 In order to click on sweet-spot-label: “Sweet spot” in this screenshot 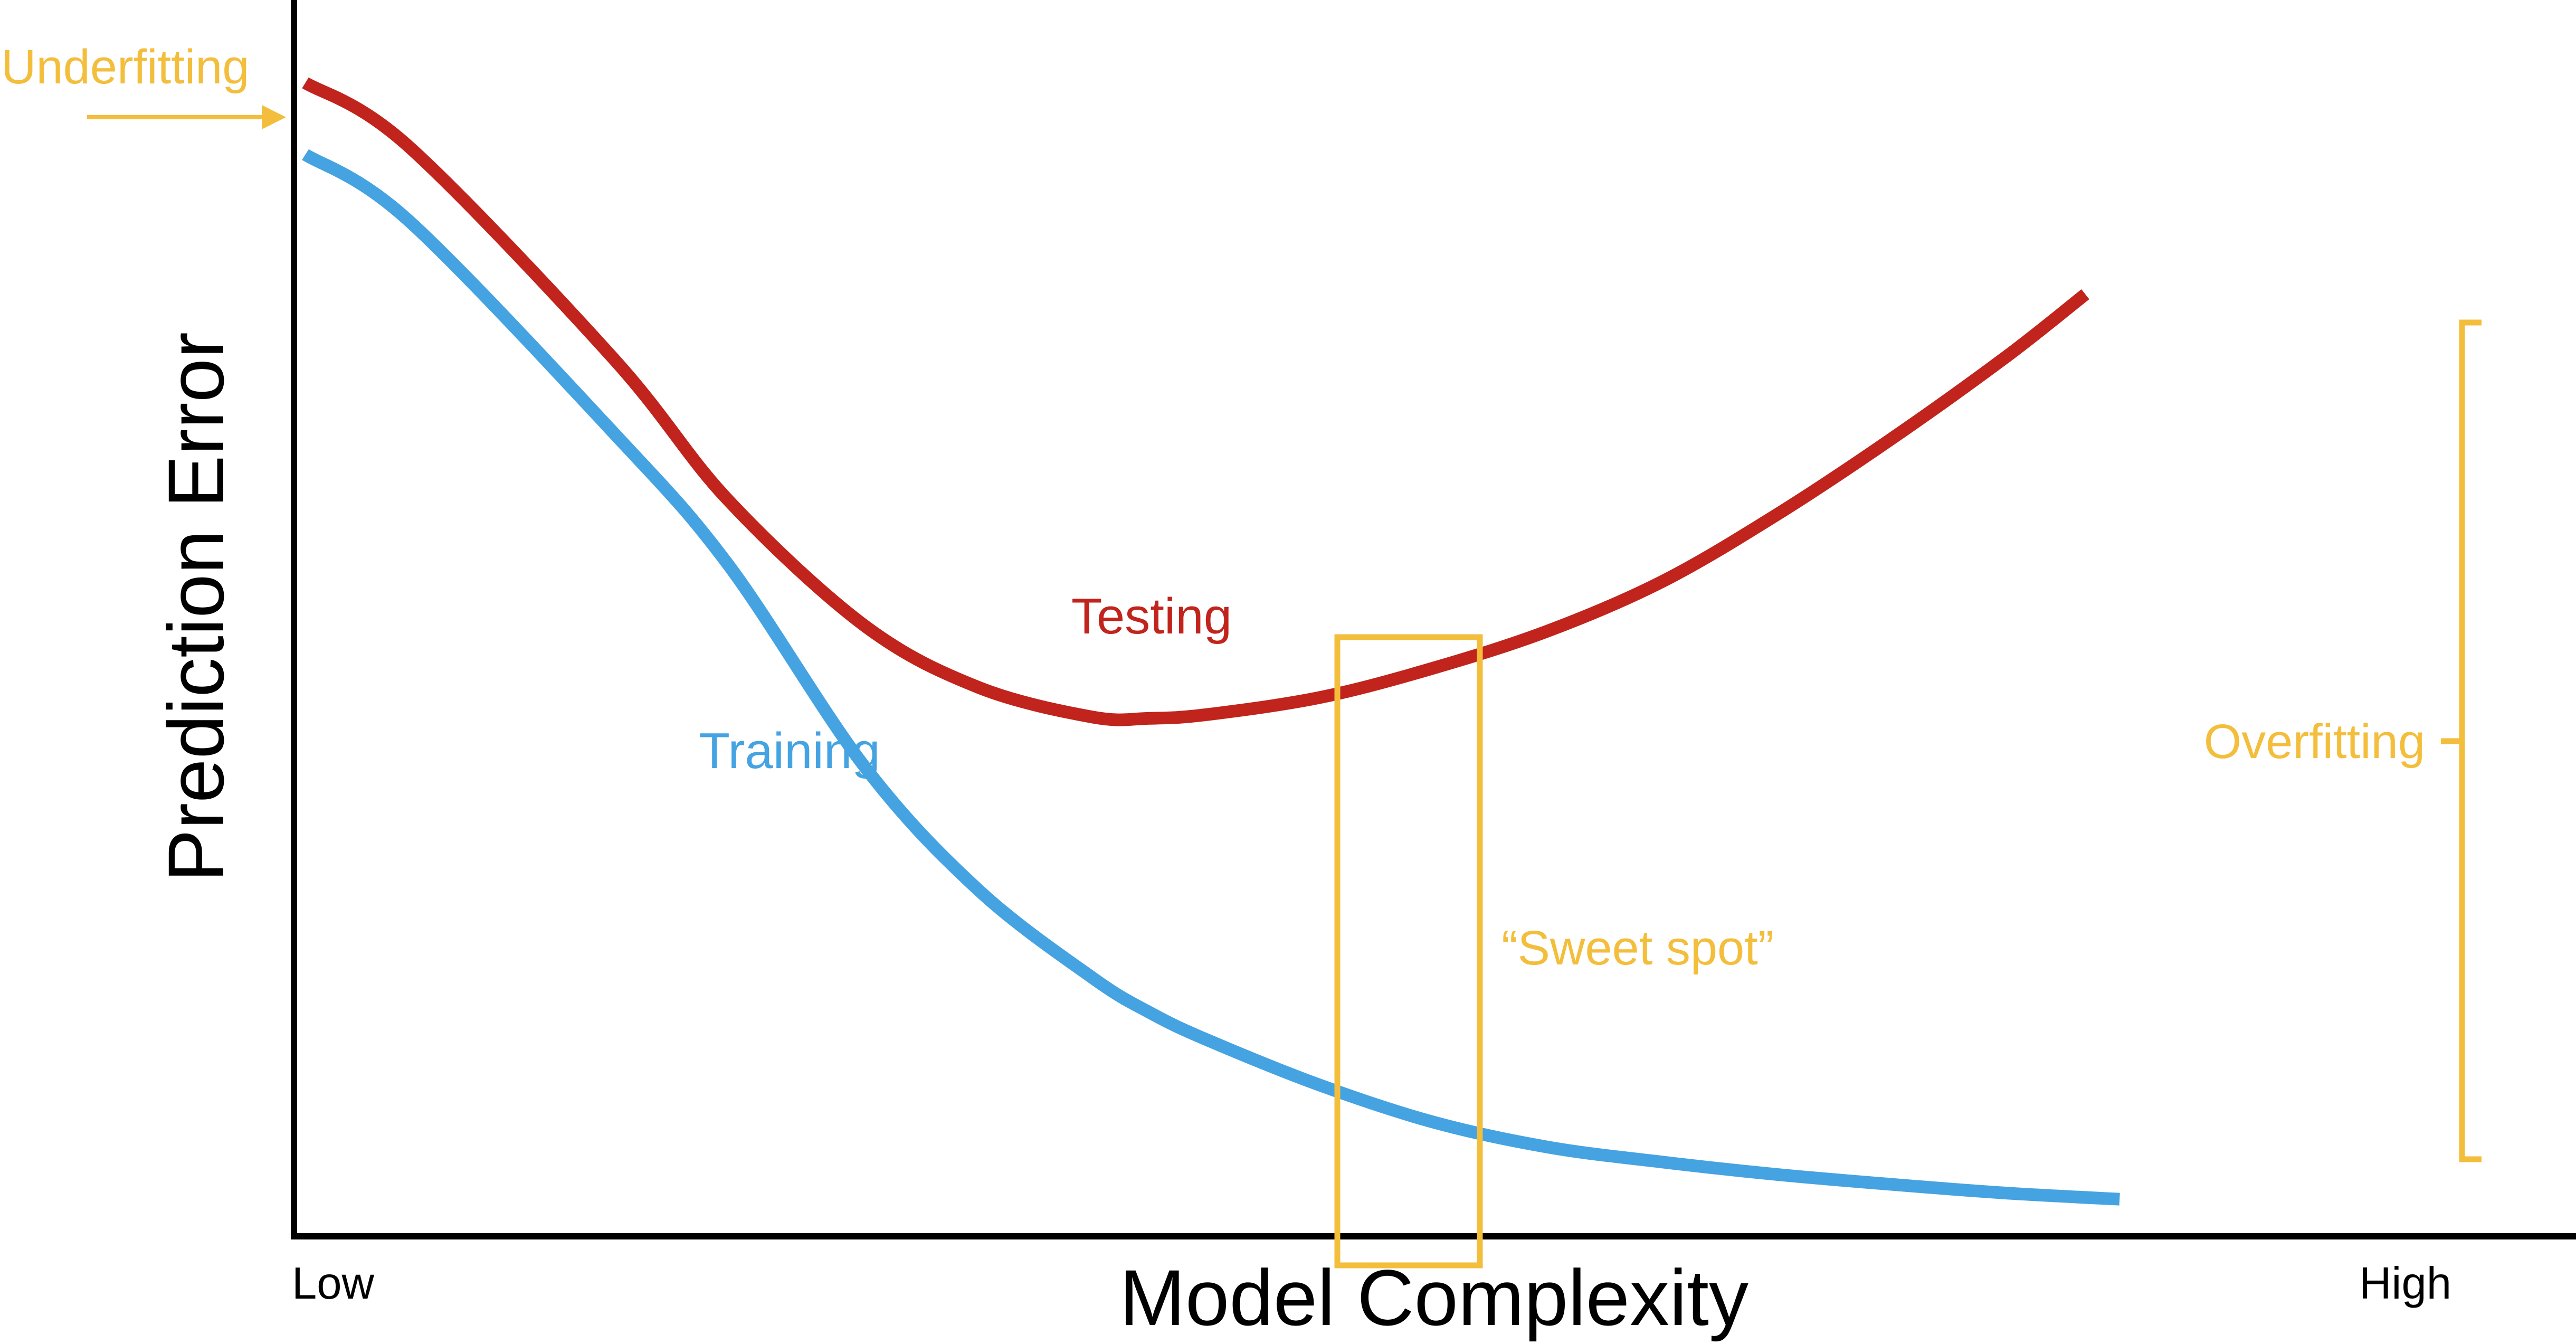, I will do `click(1637, 948)`.